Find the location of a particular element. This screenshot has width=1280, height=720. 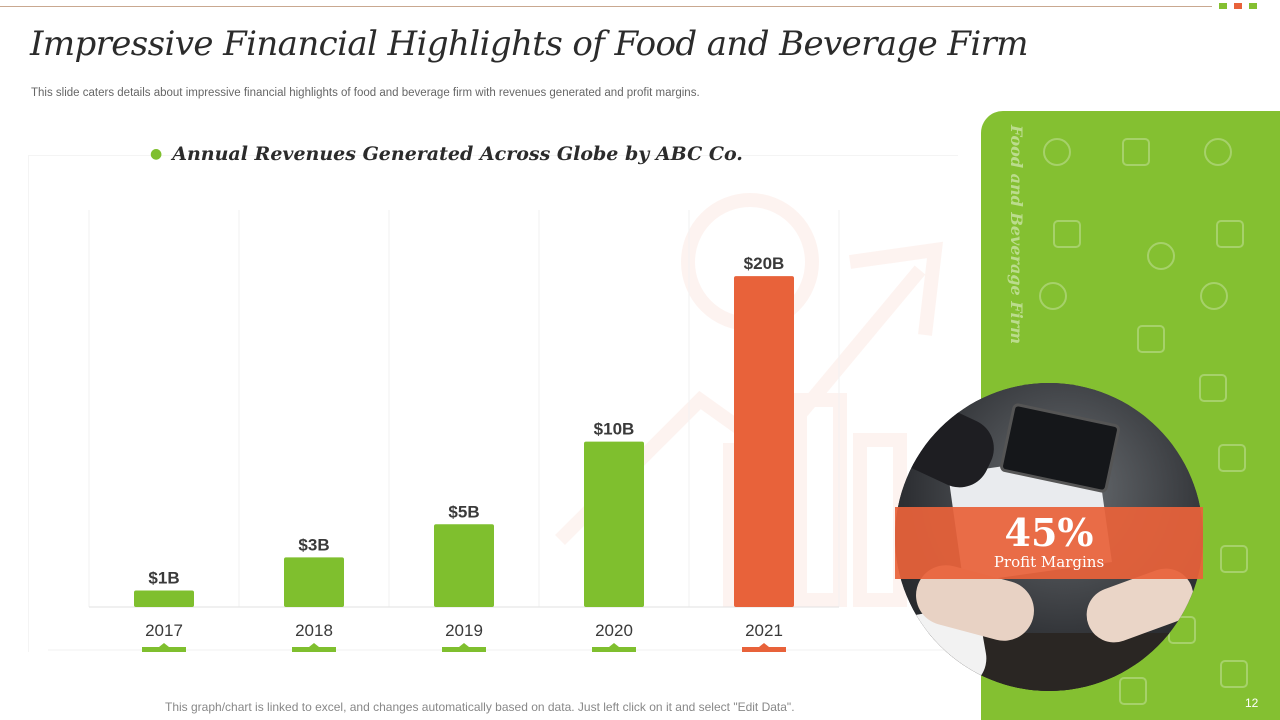

x-tick-label: 2017 is located at coordinates (164, 630).